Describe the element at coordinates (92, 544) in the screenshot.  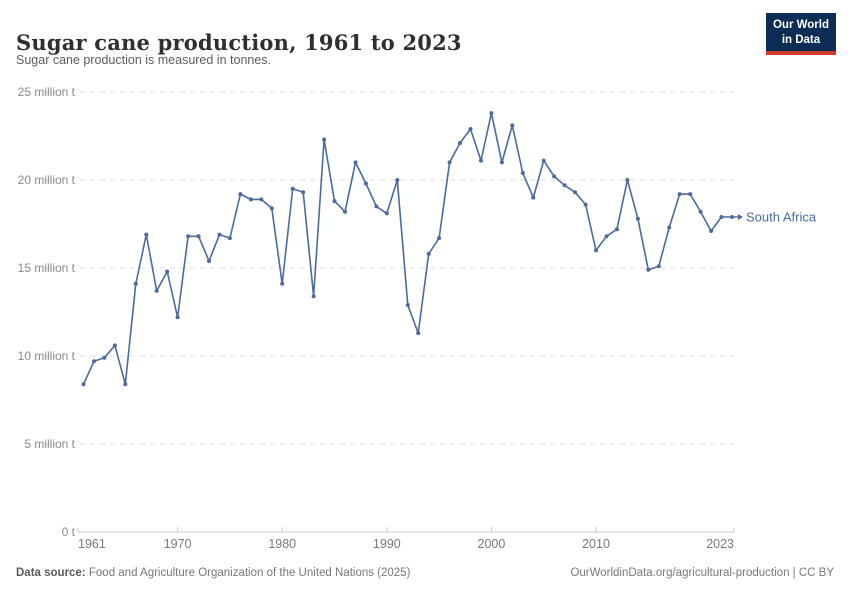
I see `x-axis-tick-label: 1961` at that location.